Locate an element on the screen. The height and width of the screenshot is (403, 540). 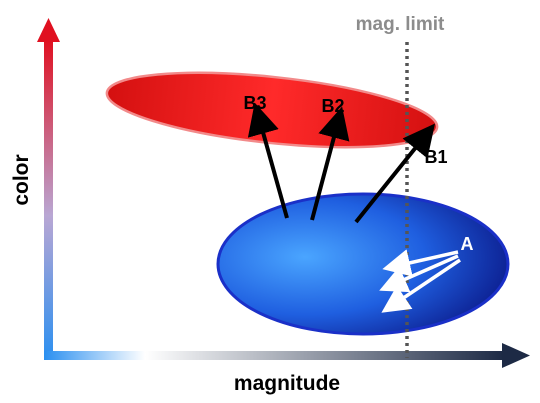
arrow-b3 is located at coordinates (268, 160).